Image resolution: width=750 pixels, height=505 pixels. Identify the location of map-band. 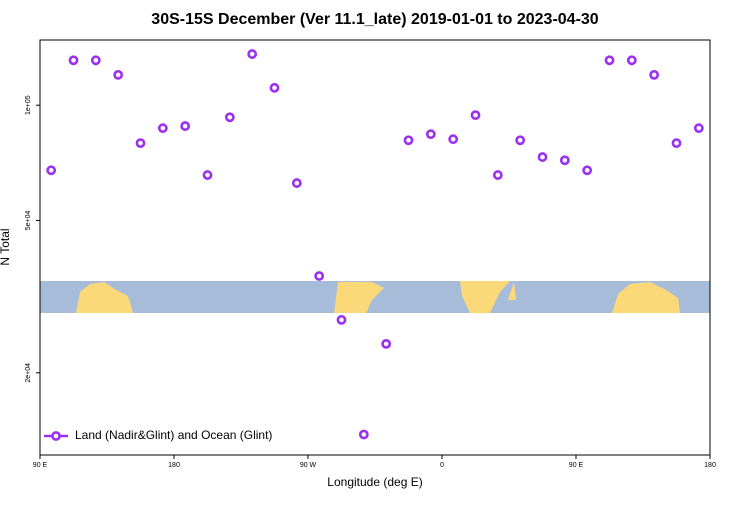
(375, 297).